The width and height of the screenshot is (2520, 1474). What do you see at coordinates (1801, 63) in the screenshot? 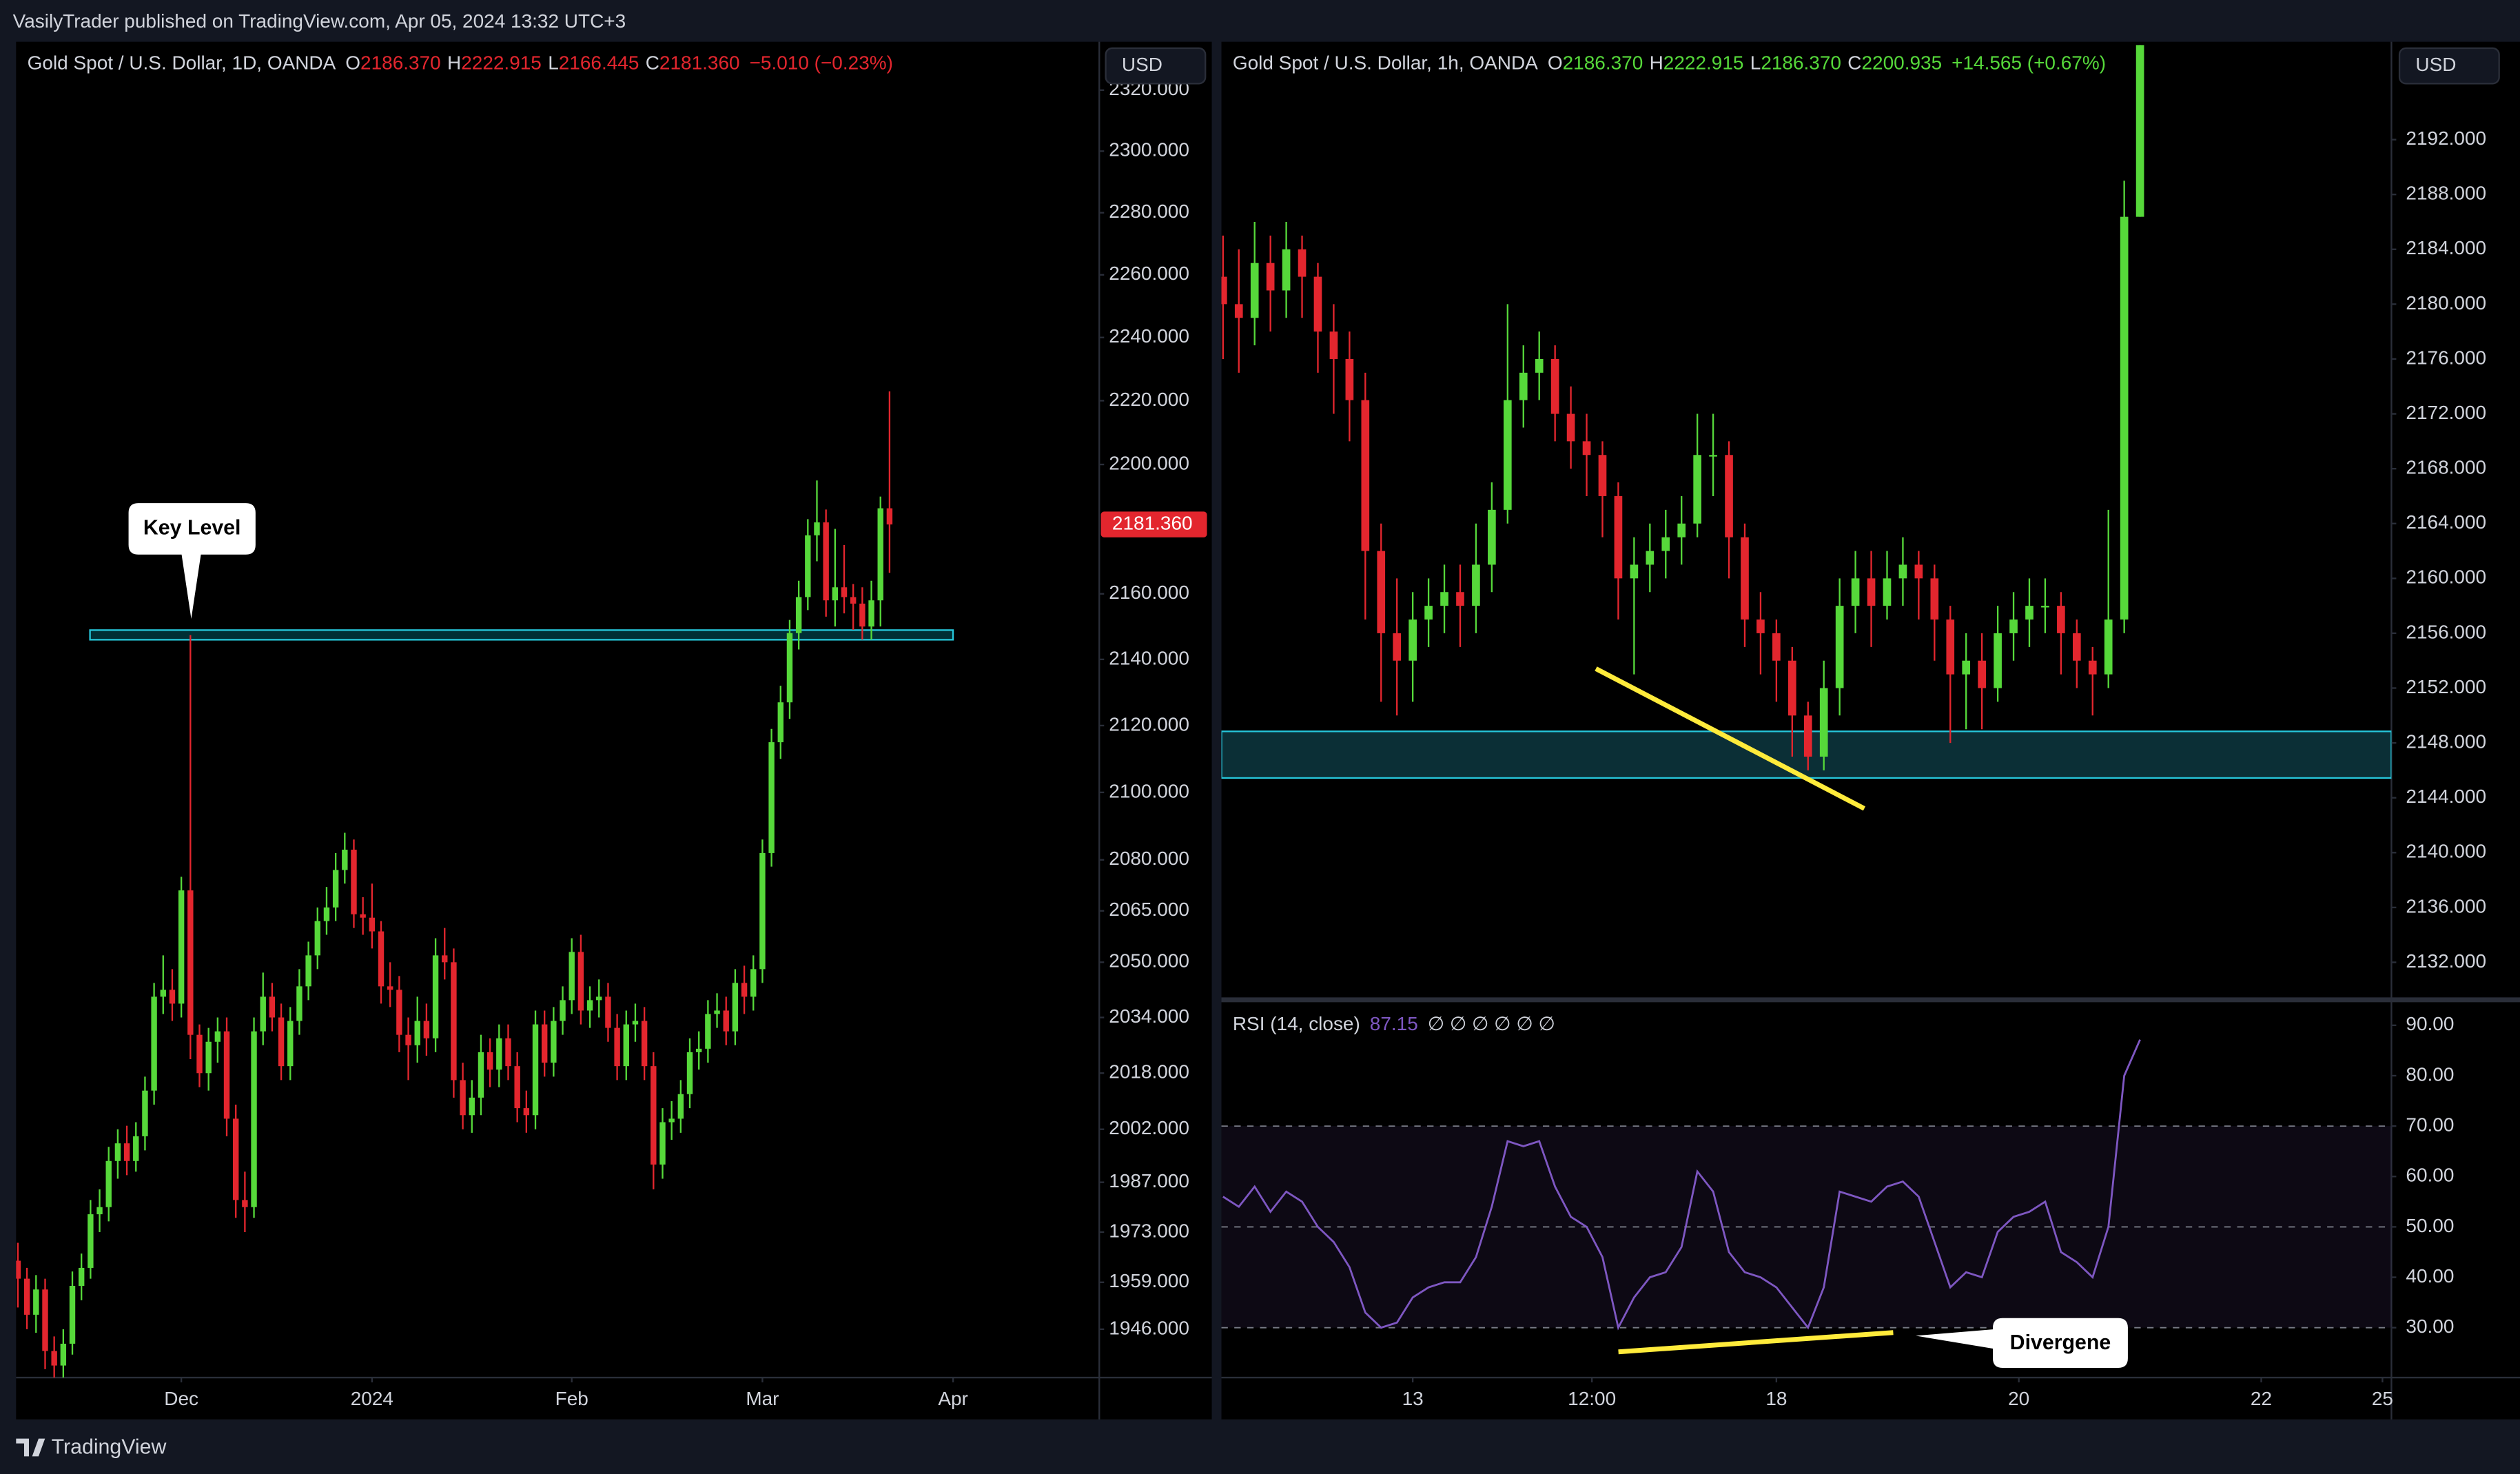
I see `legend-value: 2186.370` at bounding box center [1801, 63].